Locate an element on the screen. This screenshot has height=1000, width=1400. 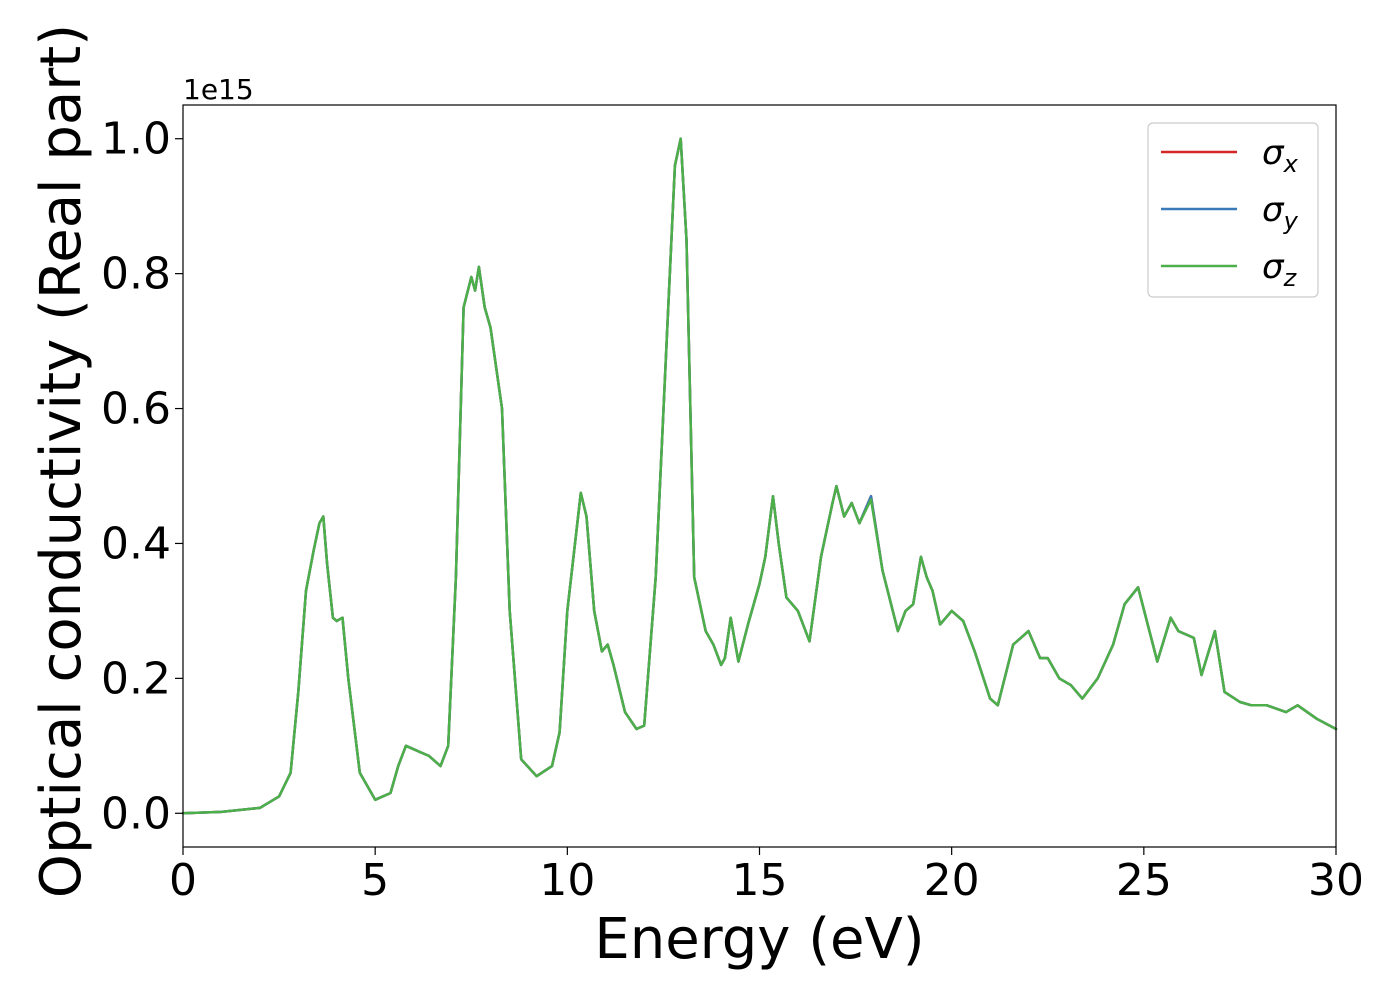
legend-subscript: z is located at coordinates (1290, 278).